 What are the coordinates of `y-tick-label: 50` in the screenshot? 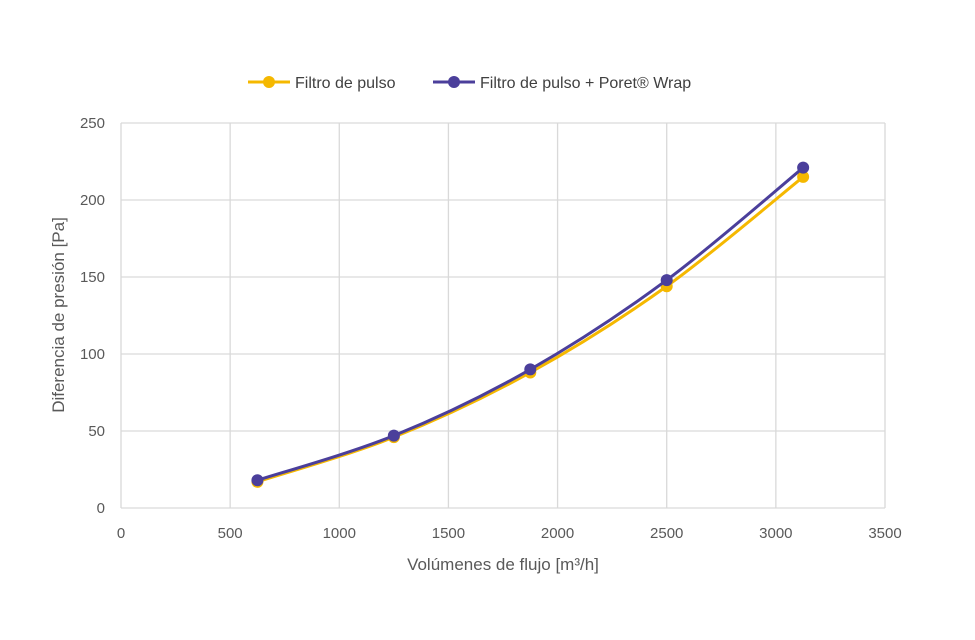 It's located at (96, 431).